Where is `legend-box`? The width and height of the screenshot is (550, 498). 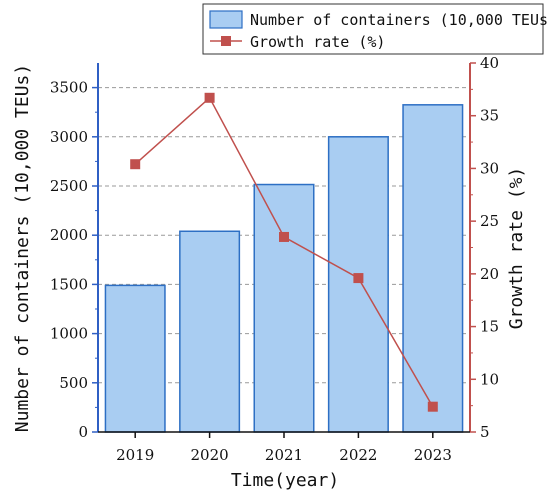
legend-box is located at coordinates (373, 29).